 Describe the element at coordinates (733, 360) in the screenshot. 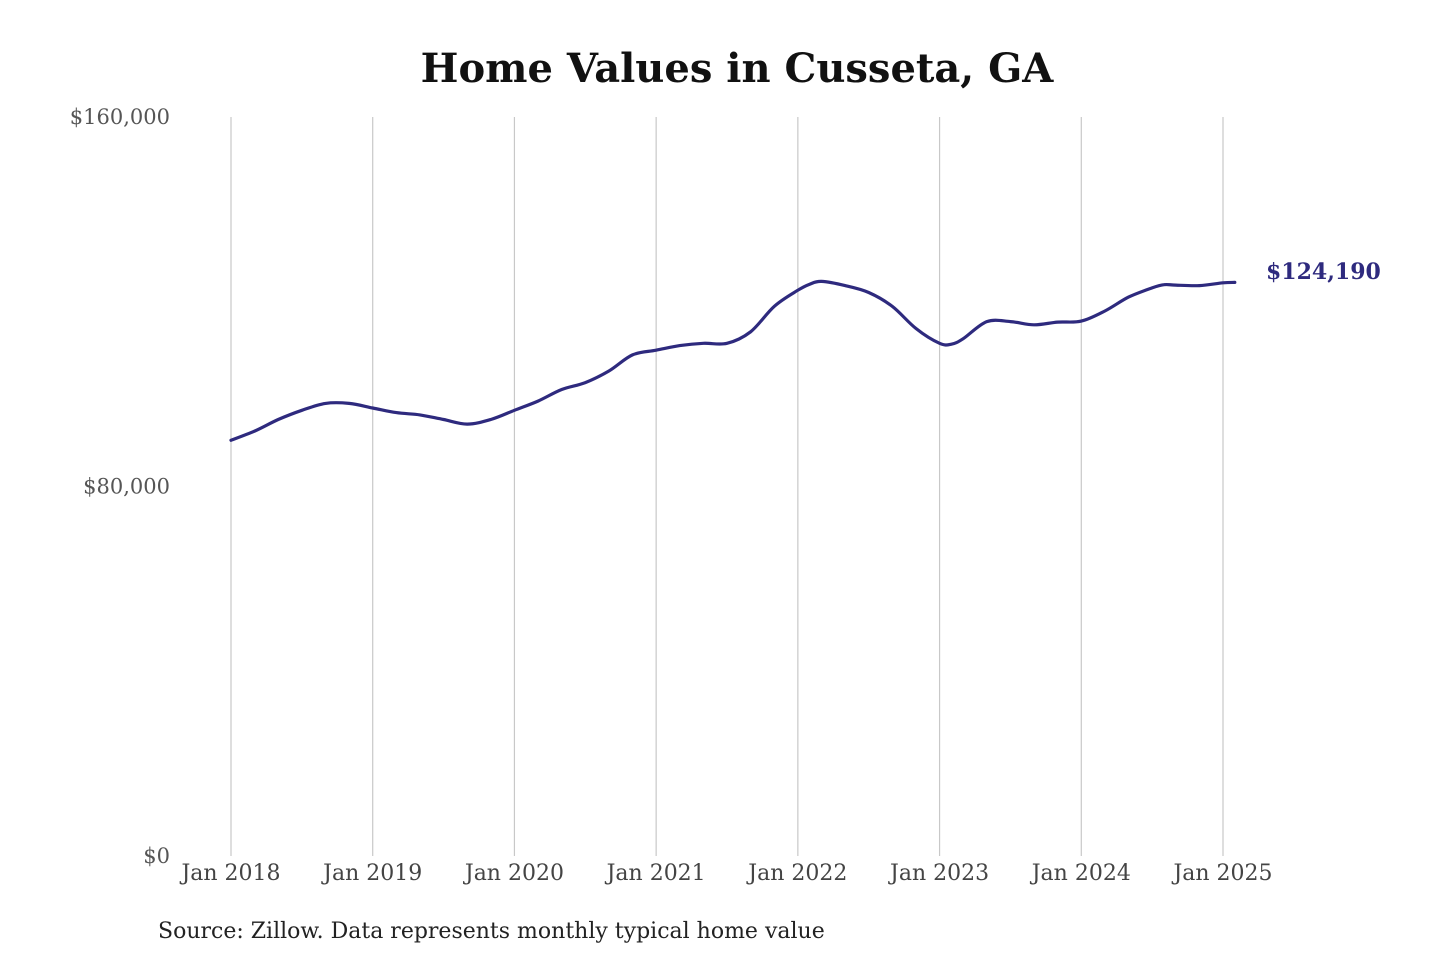

I see `home-value-line` at that location.